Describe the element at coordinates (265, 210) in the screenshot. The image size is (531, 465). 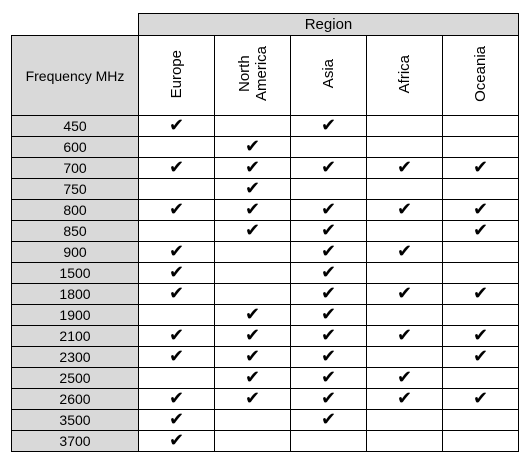
I see `table-row: 800 ✔ ✔ ✔ ✔ ✔` at that location.